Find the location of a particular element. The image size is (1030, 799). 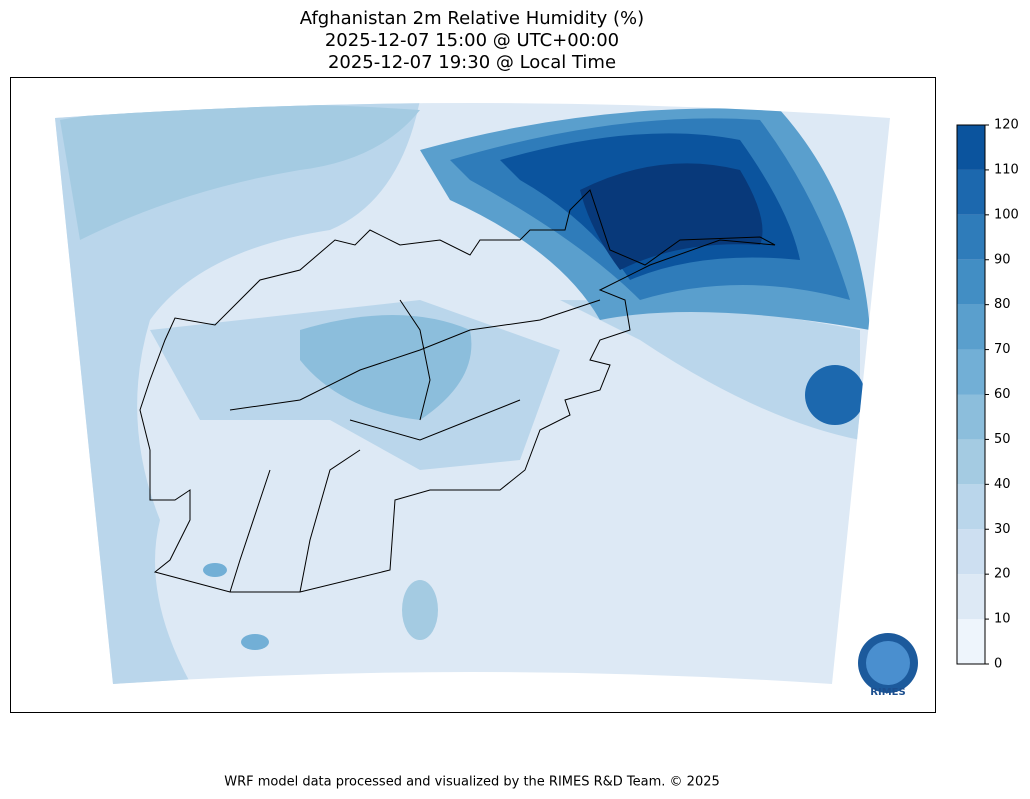

logo: RIMES is located at coordinates (888, 665).